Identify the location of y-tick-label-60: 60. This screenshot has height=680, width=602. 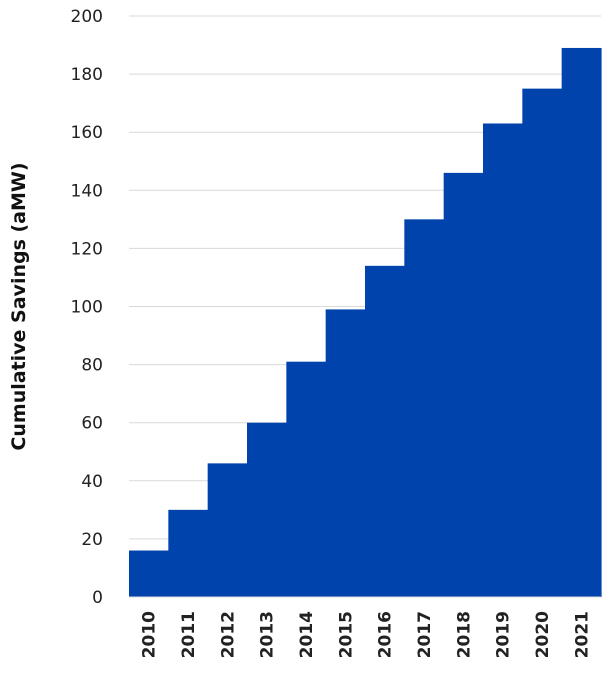
(92, 424).